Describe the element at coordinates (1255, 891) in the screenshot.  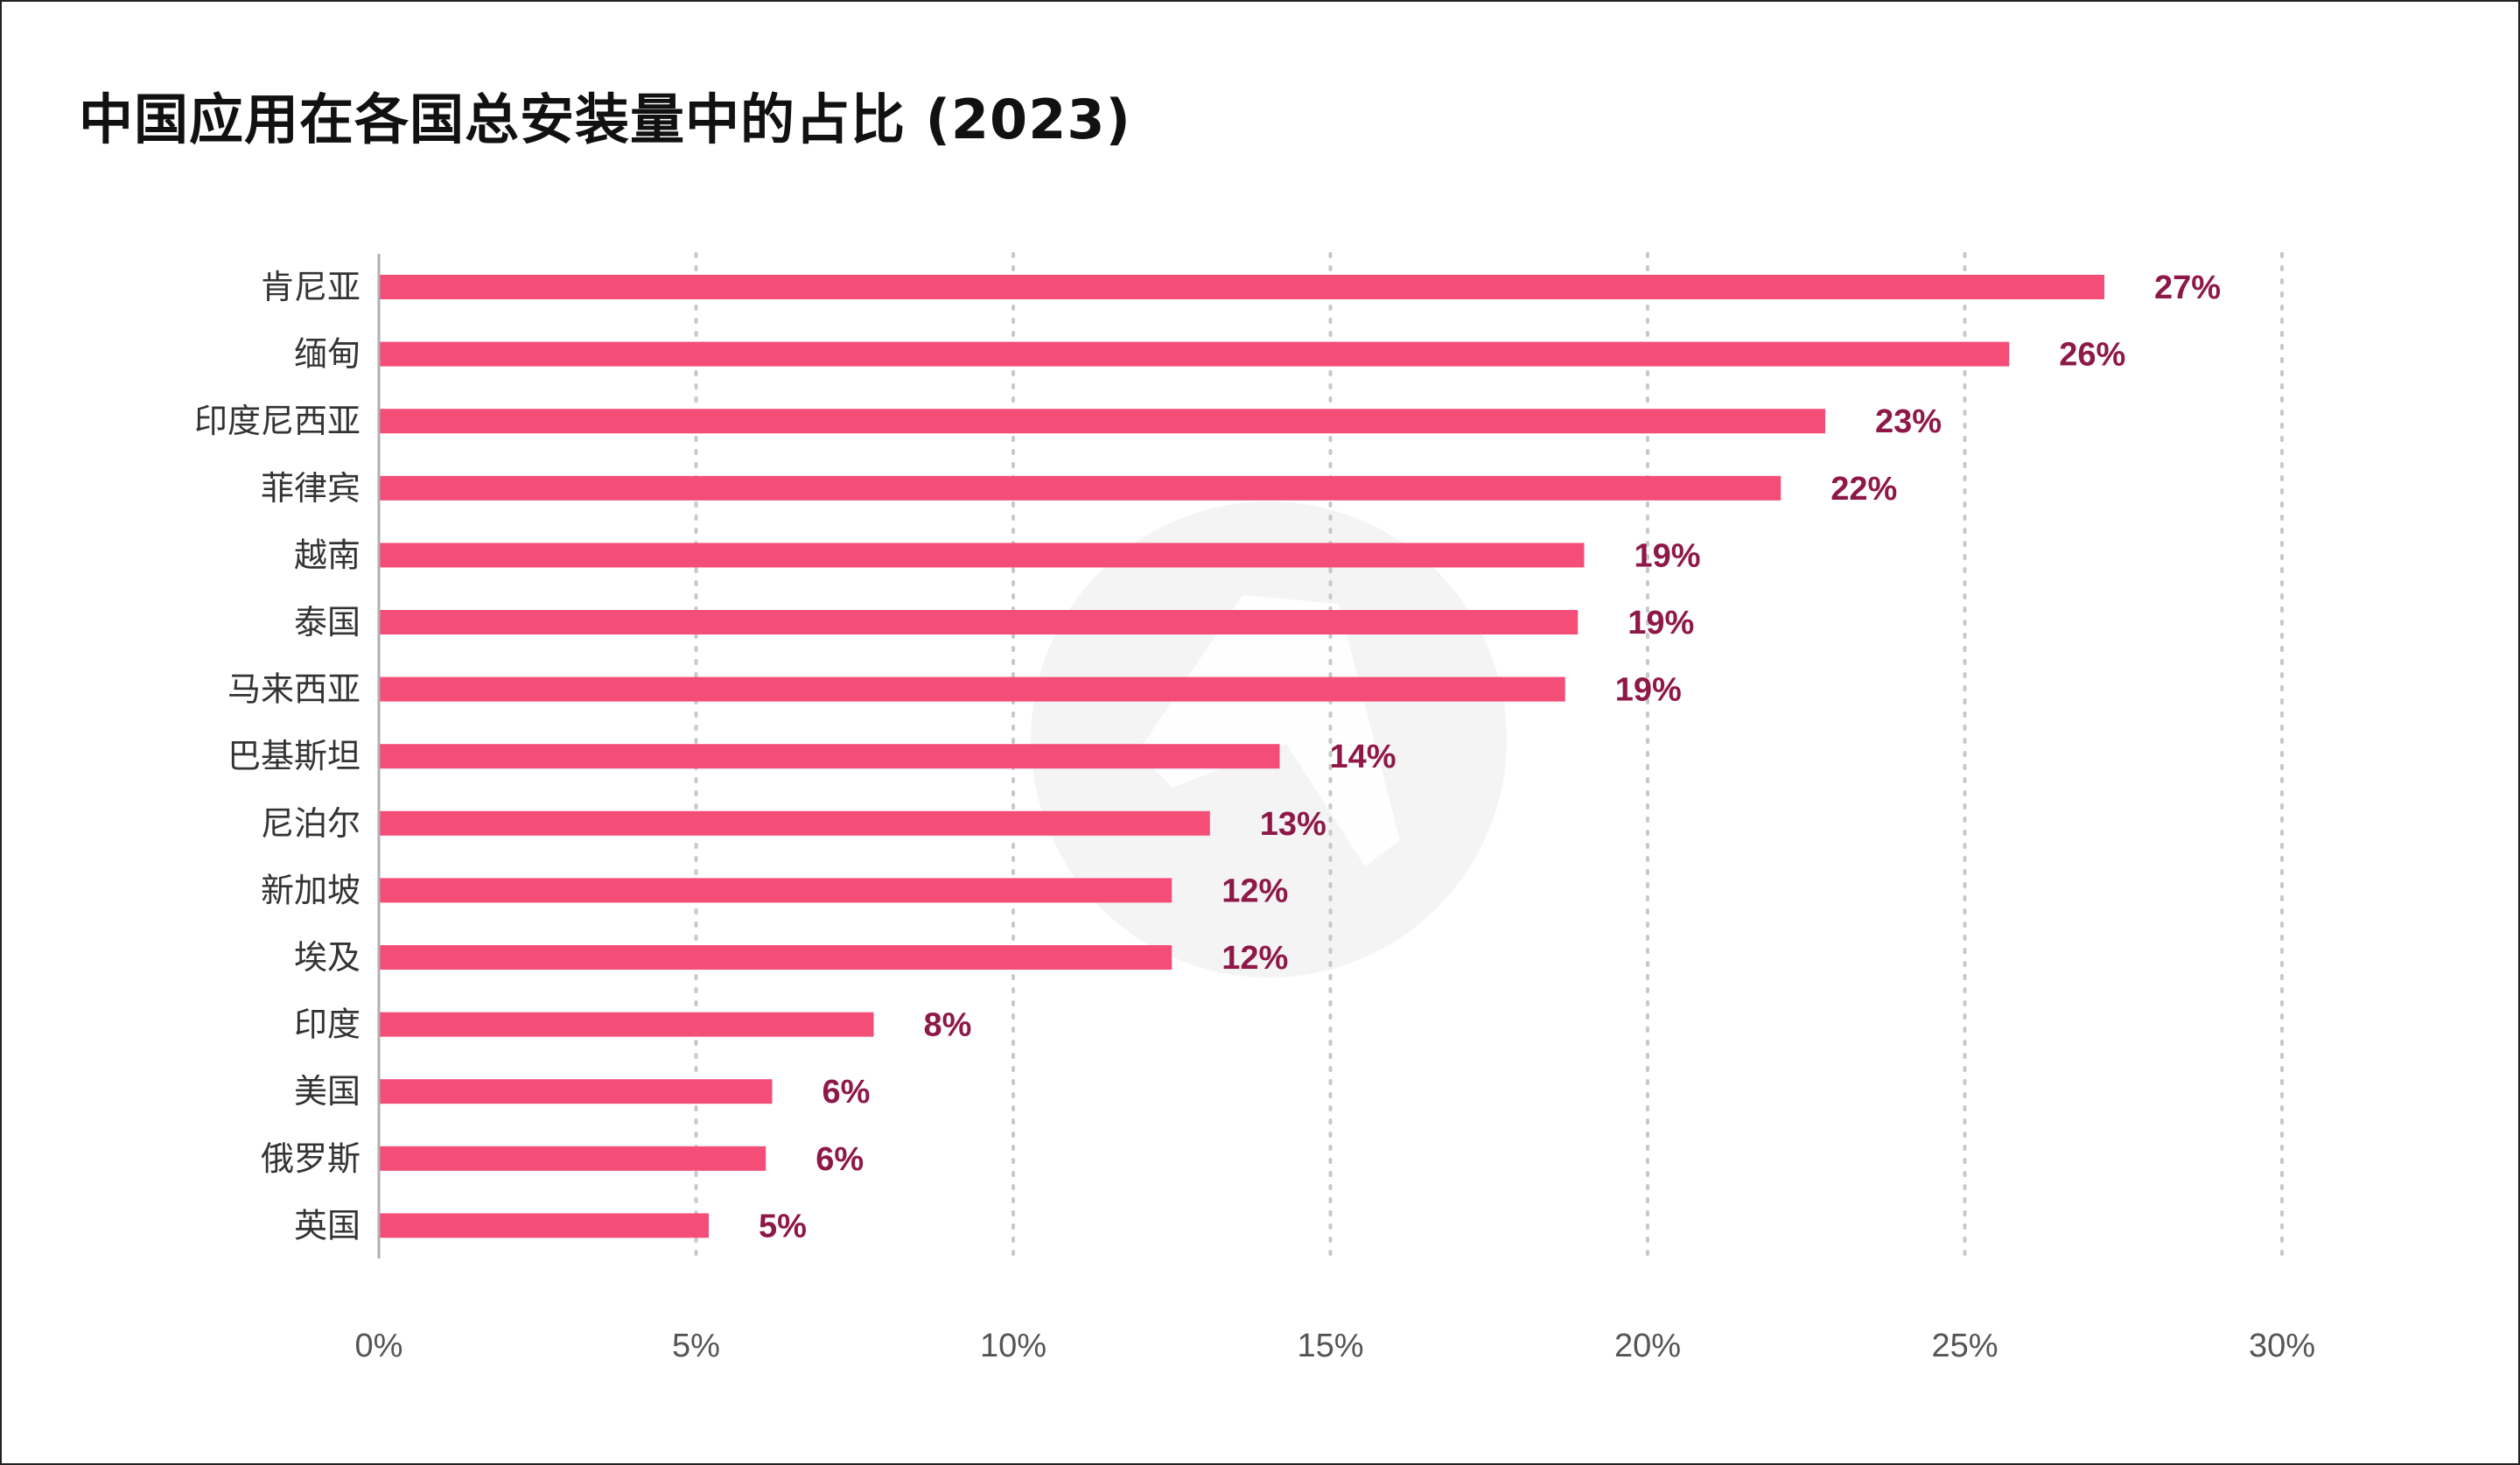
I see `value-label-9: 12%` at that location.